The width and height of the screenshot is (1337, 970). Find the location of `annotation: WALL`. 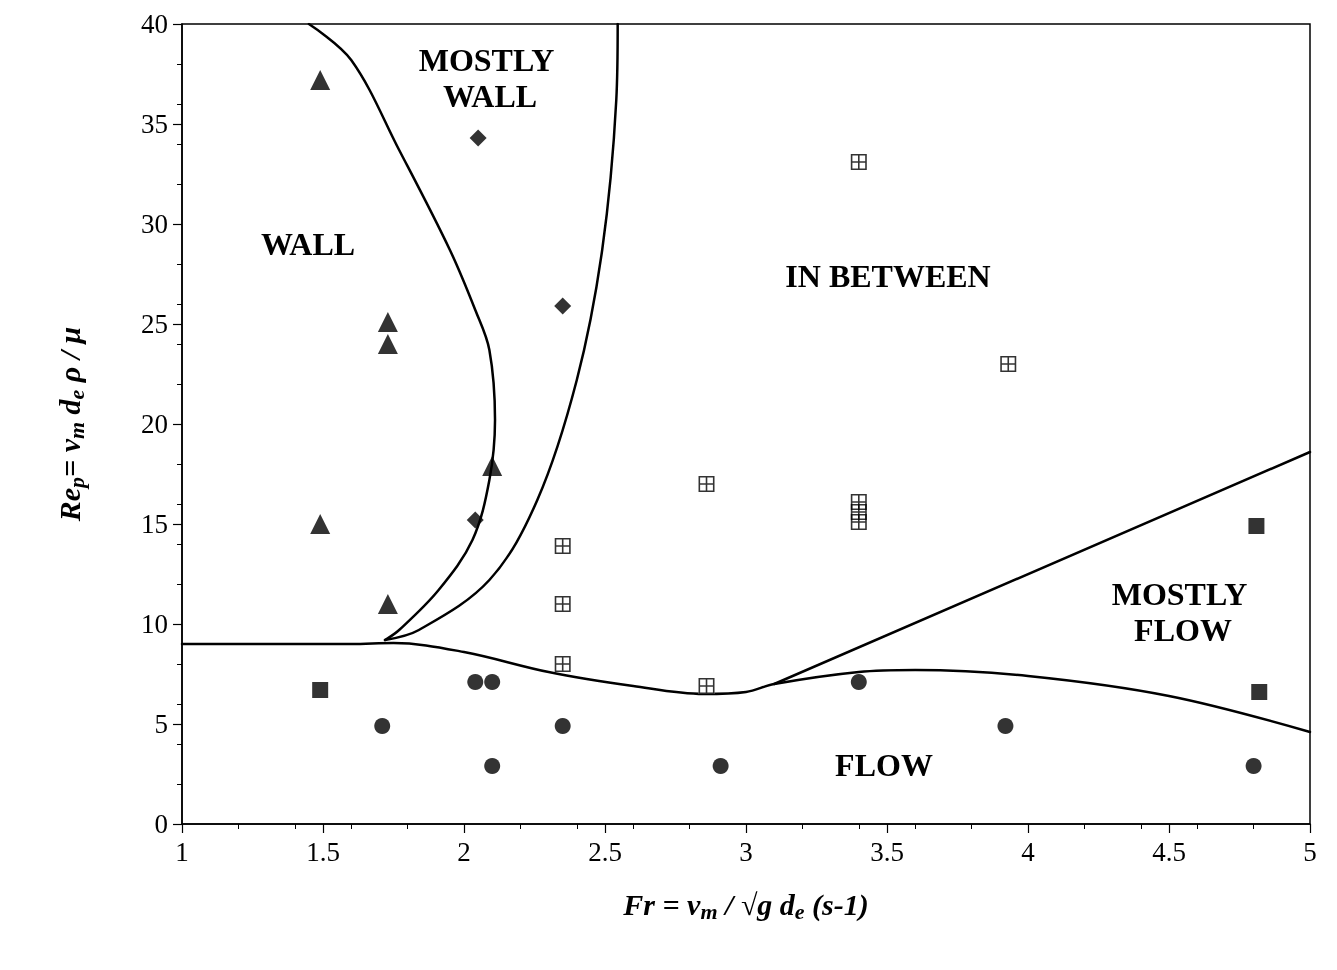

annotation: WALL is located at coordinates (308, 244).